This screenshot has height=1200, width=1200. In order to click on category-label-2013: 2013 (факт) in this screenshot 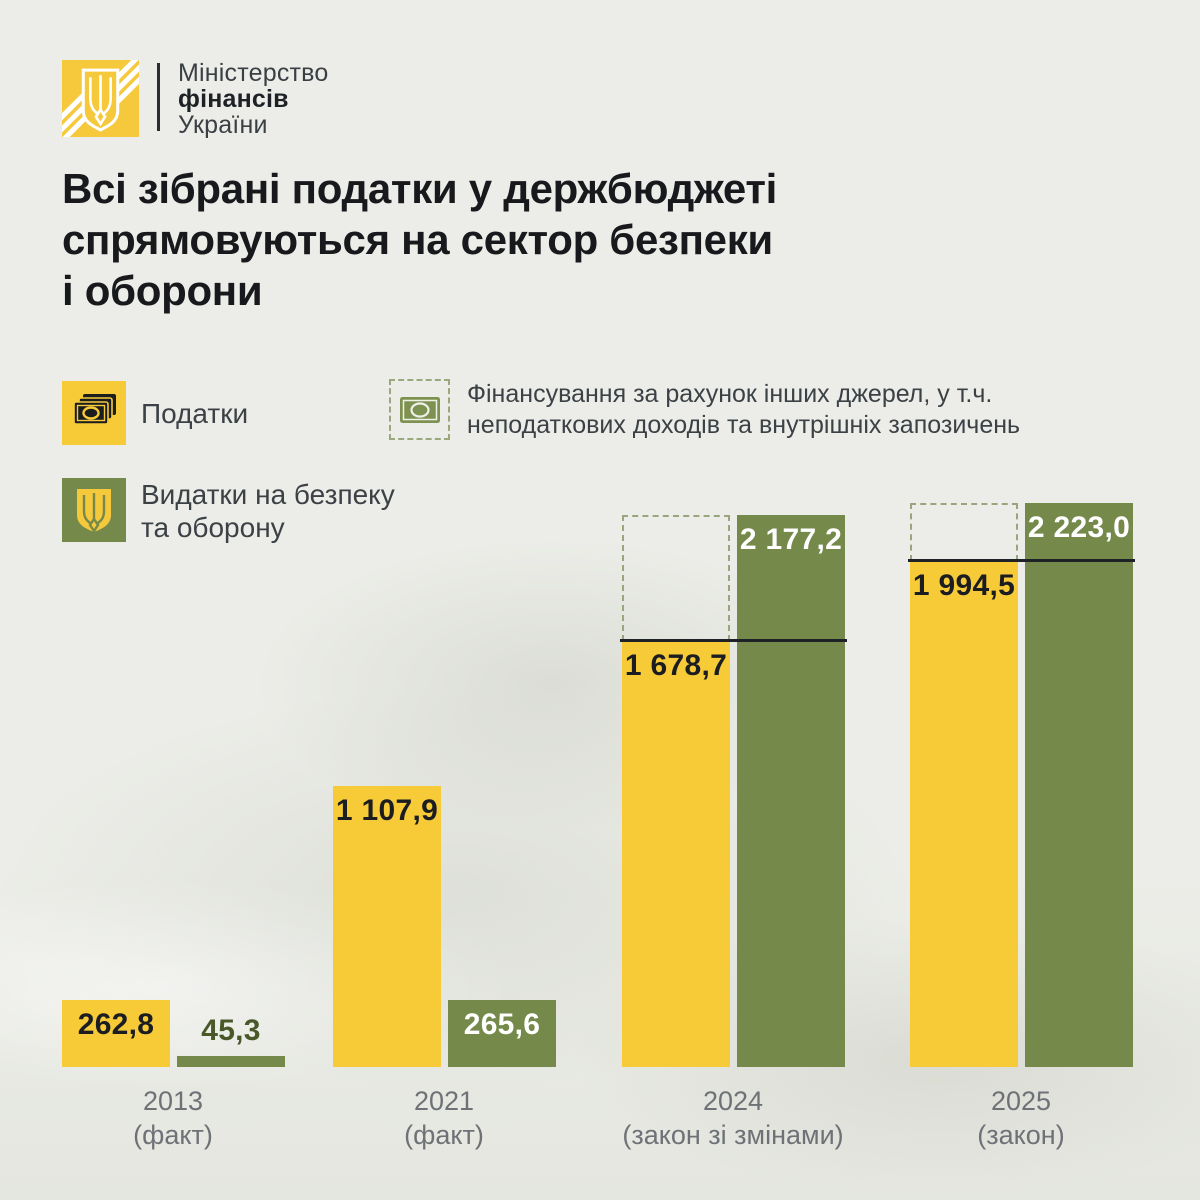, I will do `click(173, 1118)`.